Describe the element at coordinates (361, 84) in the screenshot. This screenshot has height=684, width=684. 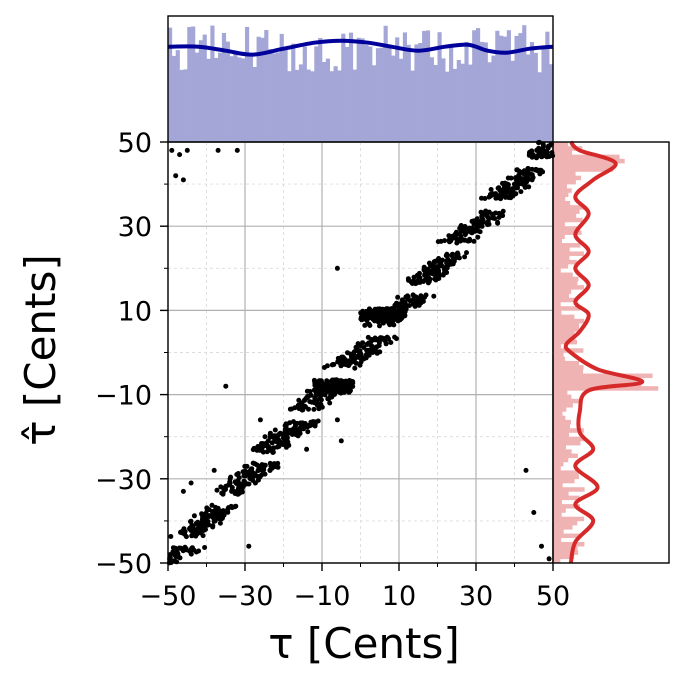
I see `top-histogram-bars` at that location.